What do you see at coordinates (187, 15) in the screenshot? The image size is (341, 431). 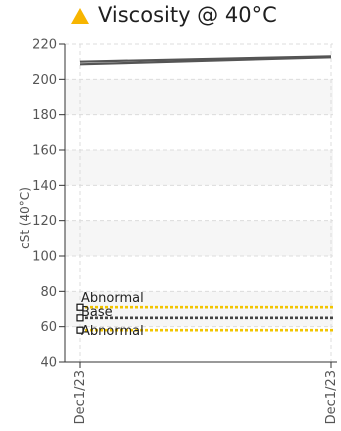 I see `chart-title: Viscosity @ 40°C` at bounding box center [187, 15].